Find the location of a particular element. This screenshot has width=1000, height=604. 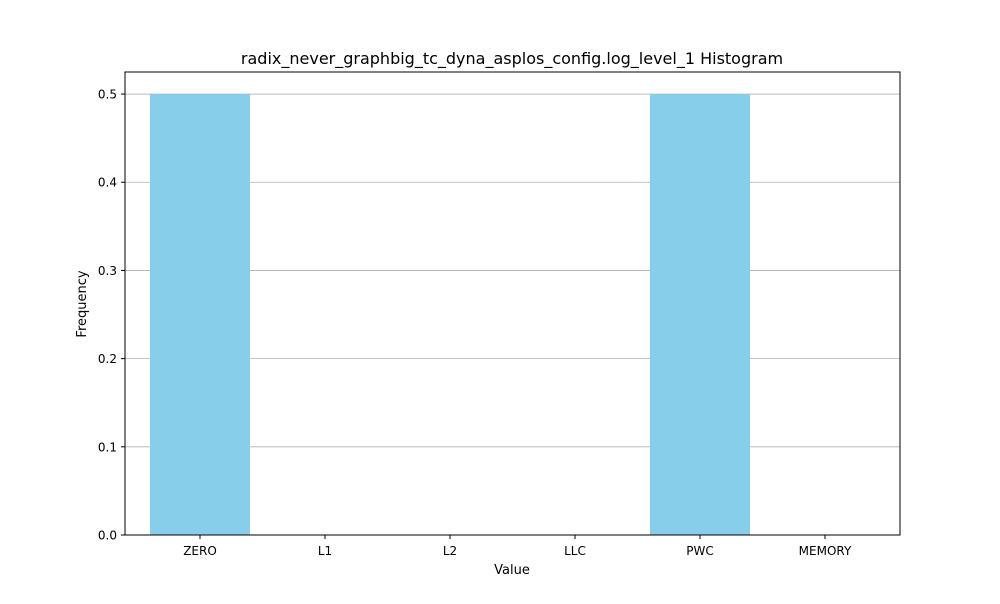

y-tick-label: 0.1 is located at coordinates (107, 447).